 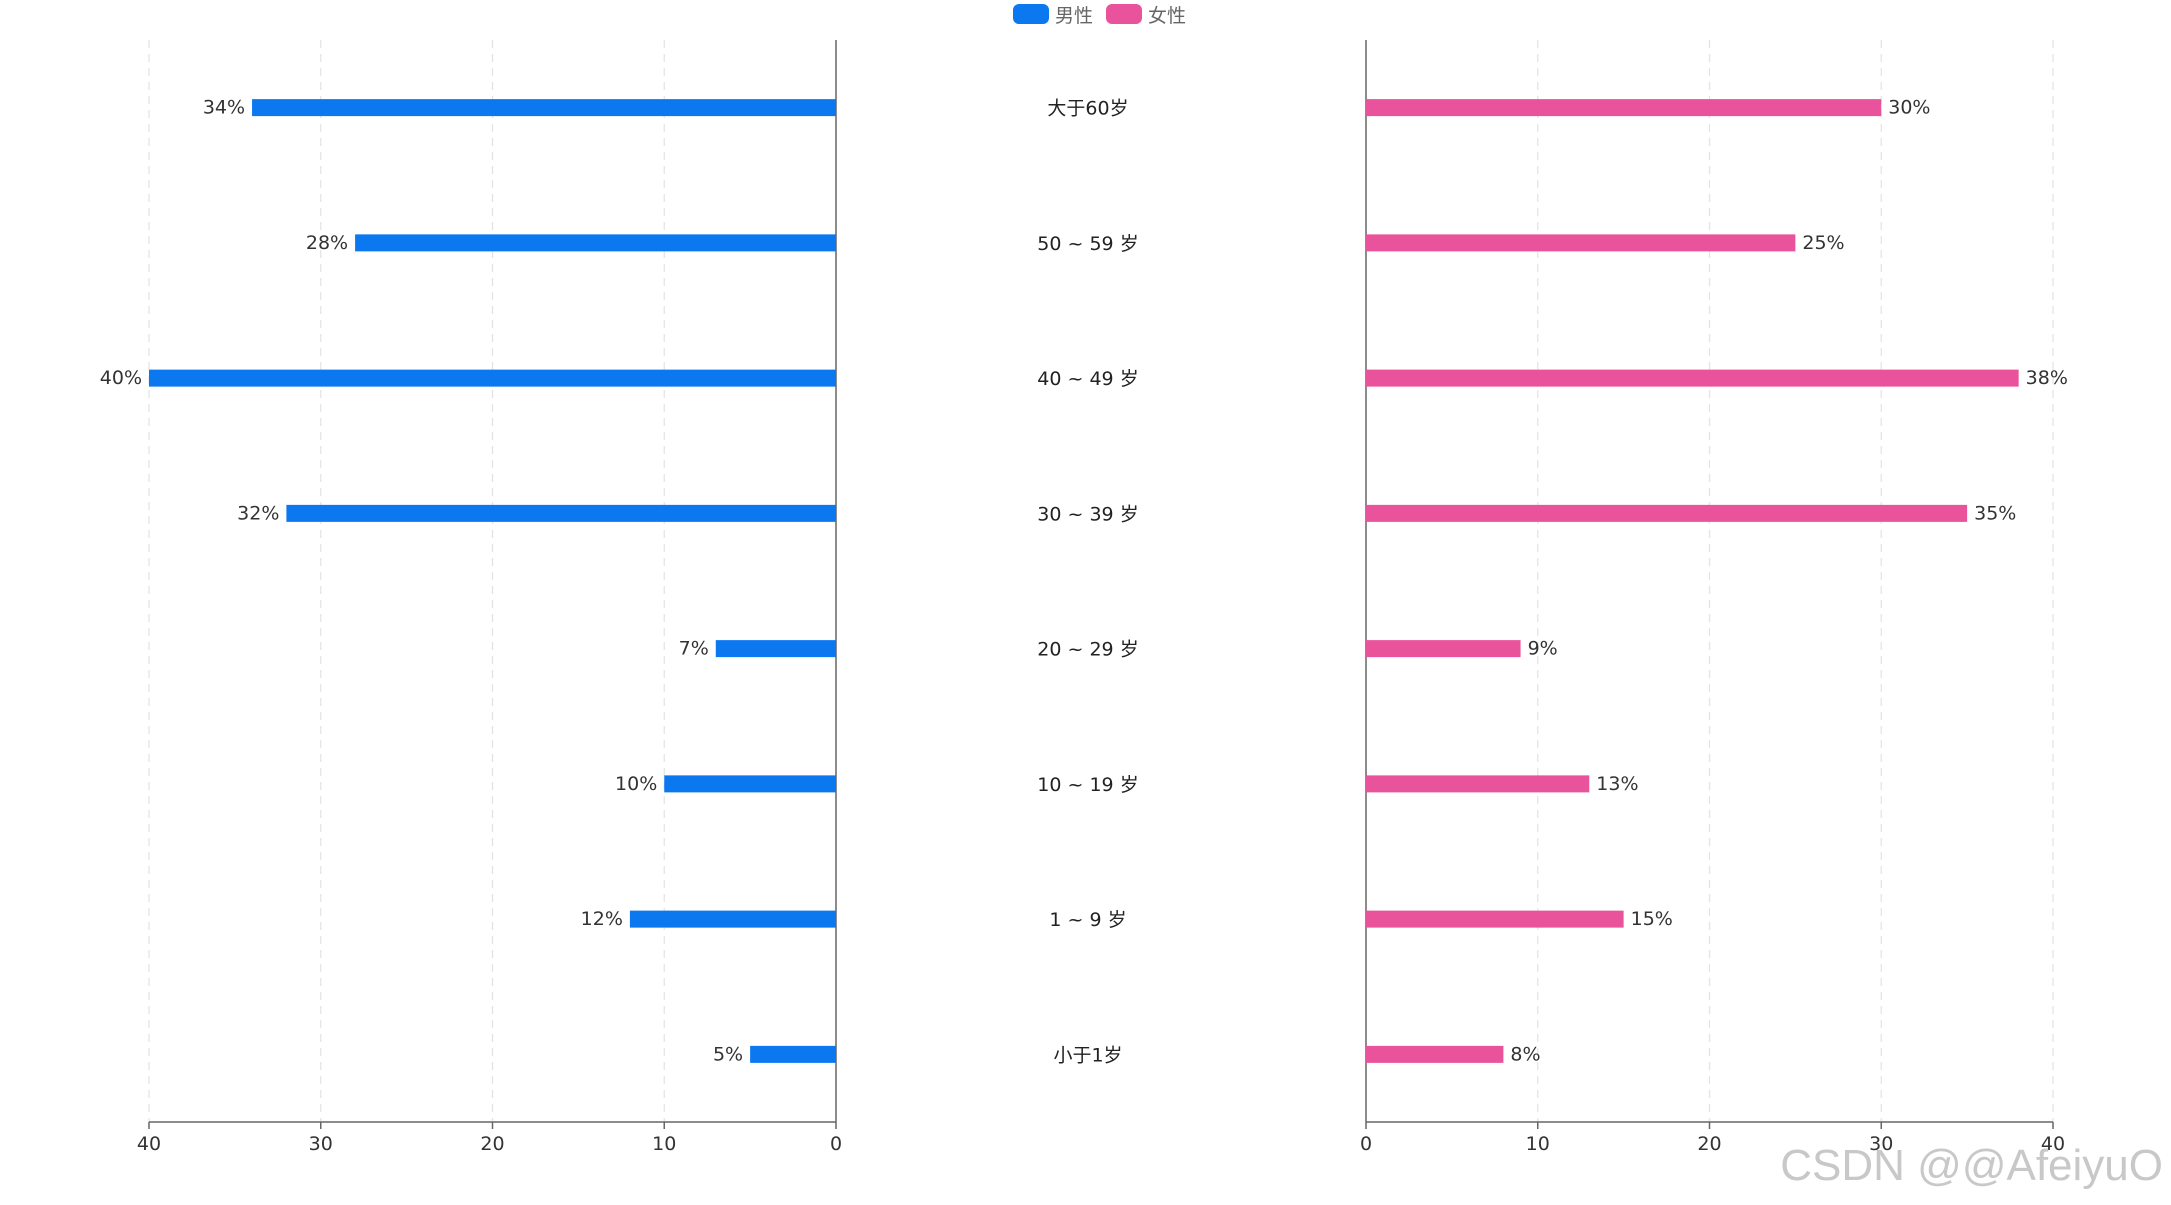 What do you see at coordinates (492, 1144) in the screenshot?
I see `x-tick-label-left: 20` at bounding box center [492, 1144].